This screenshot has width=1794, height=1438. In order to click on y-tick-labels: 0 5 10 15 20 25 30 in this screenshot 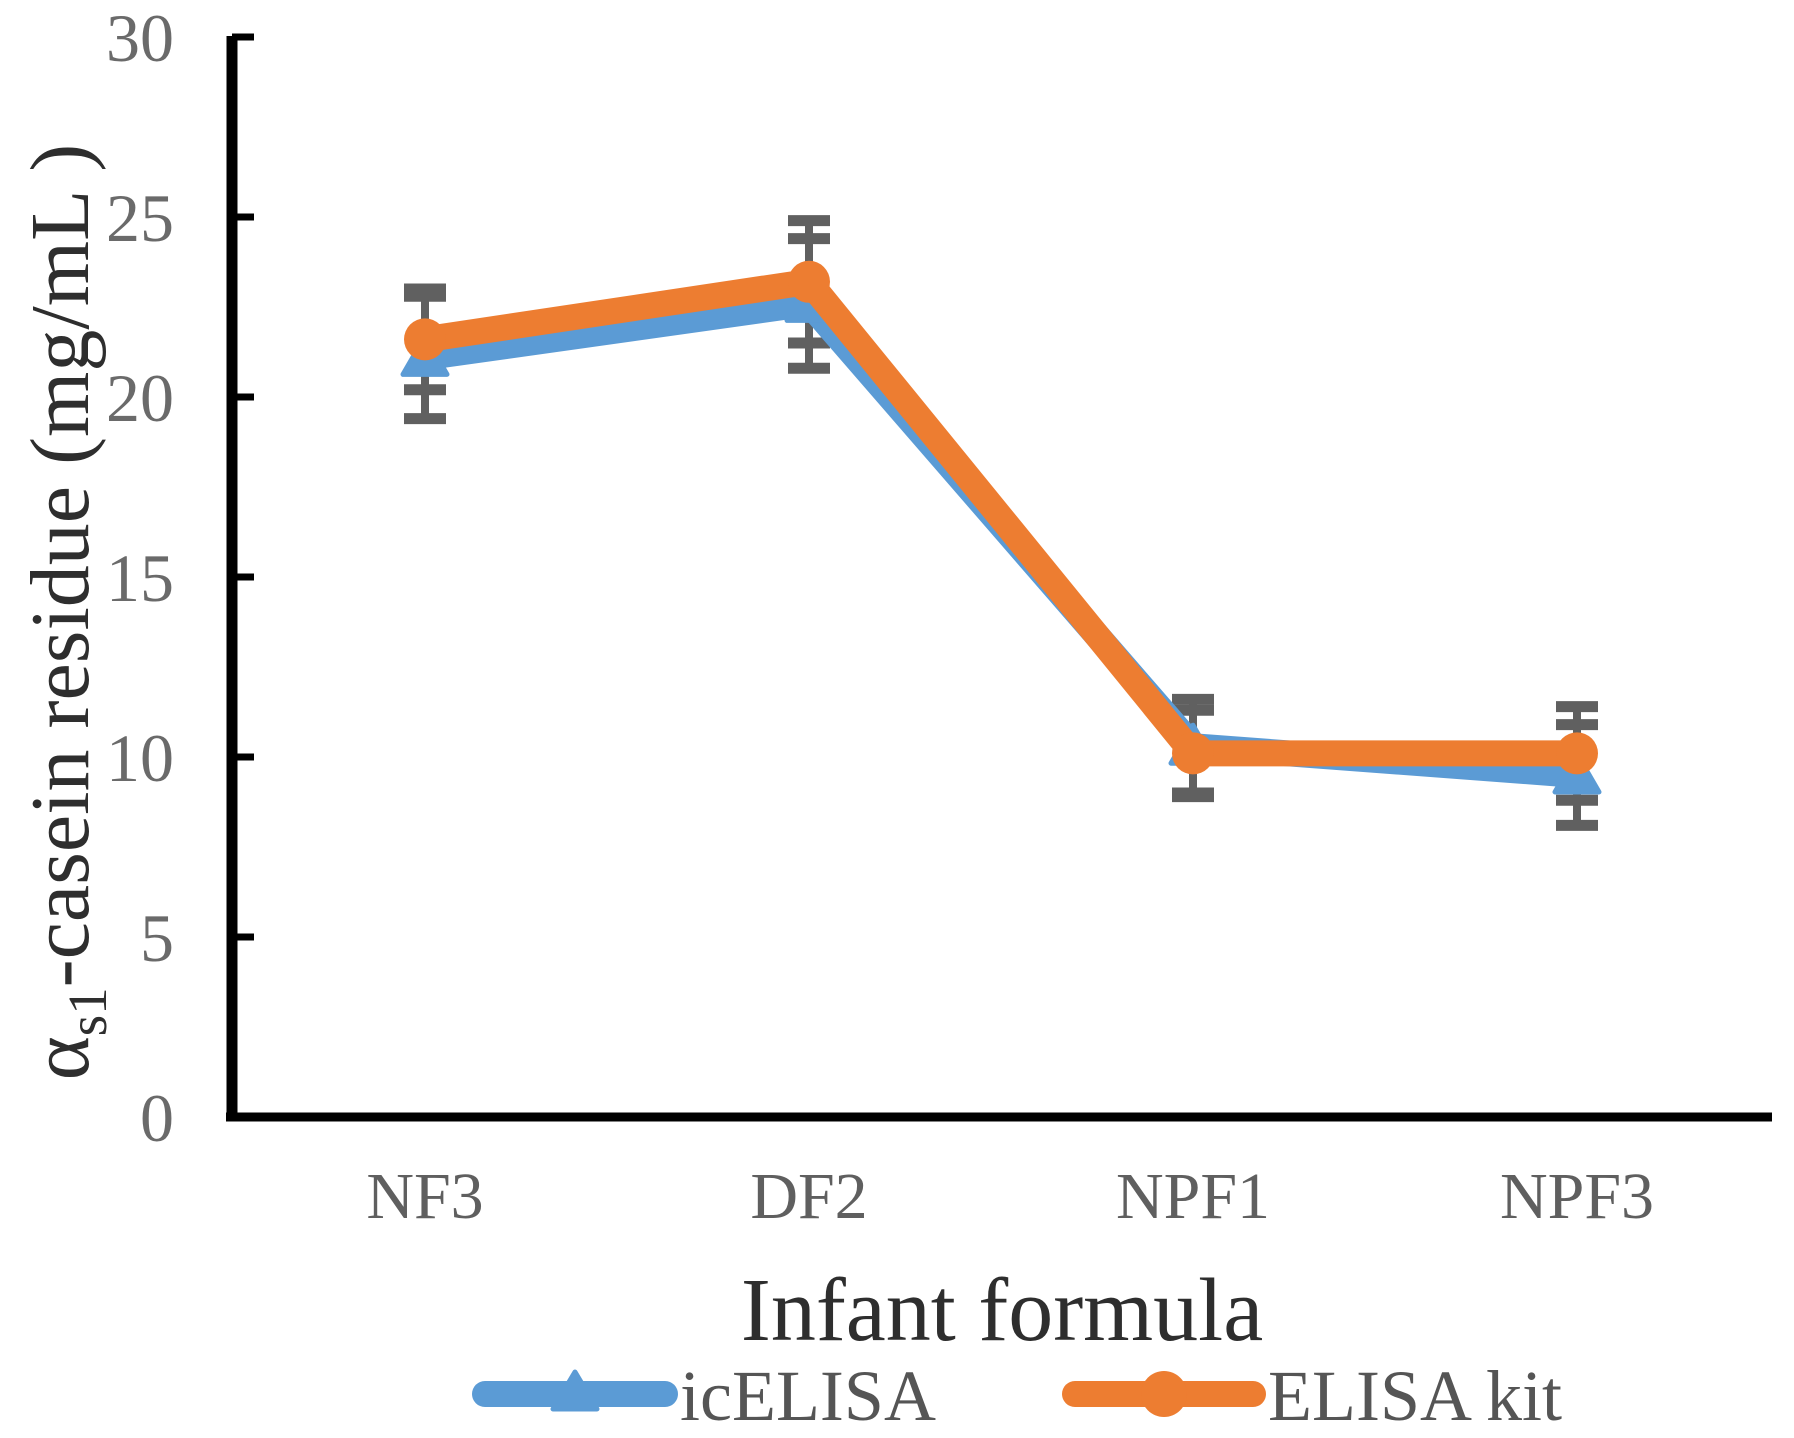, I will do `click(140, 578)`.